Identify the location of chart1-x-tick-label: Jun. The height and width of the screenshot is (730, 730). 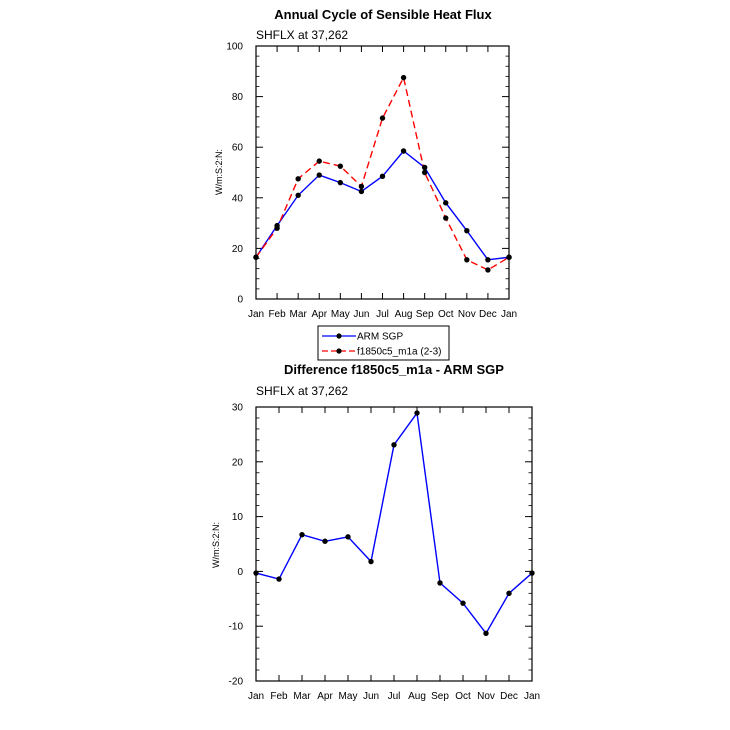
(361, 314).